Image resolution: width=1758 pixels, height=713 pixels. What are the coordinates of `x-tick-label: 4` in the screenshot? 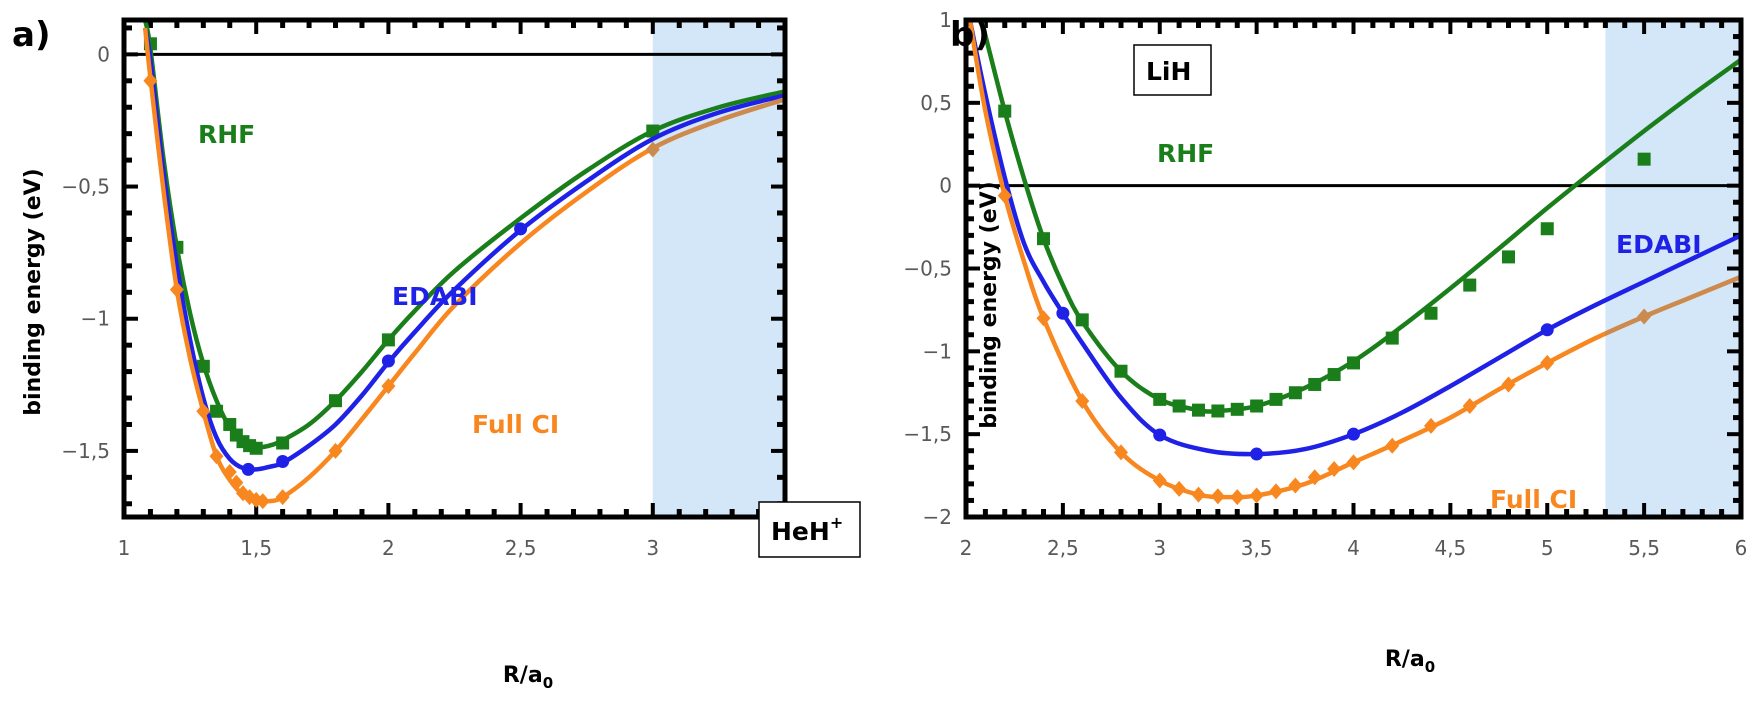 It's located at (1353, 548).